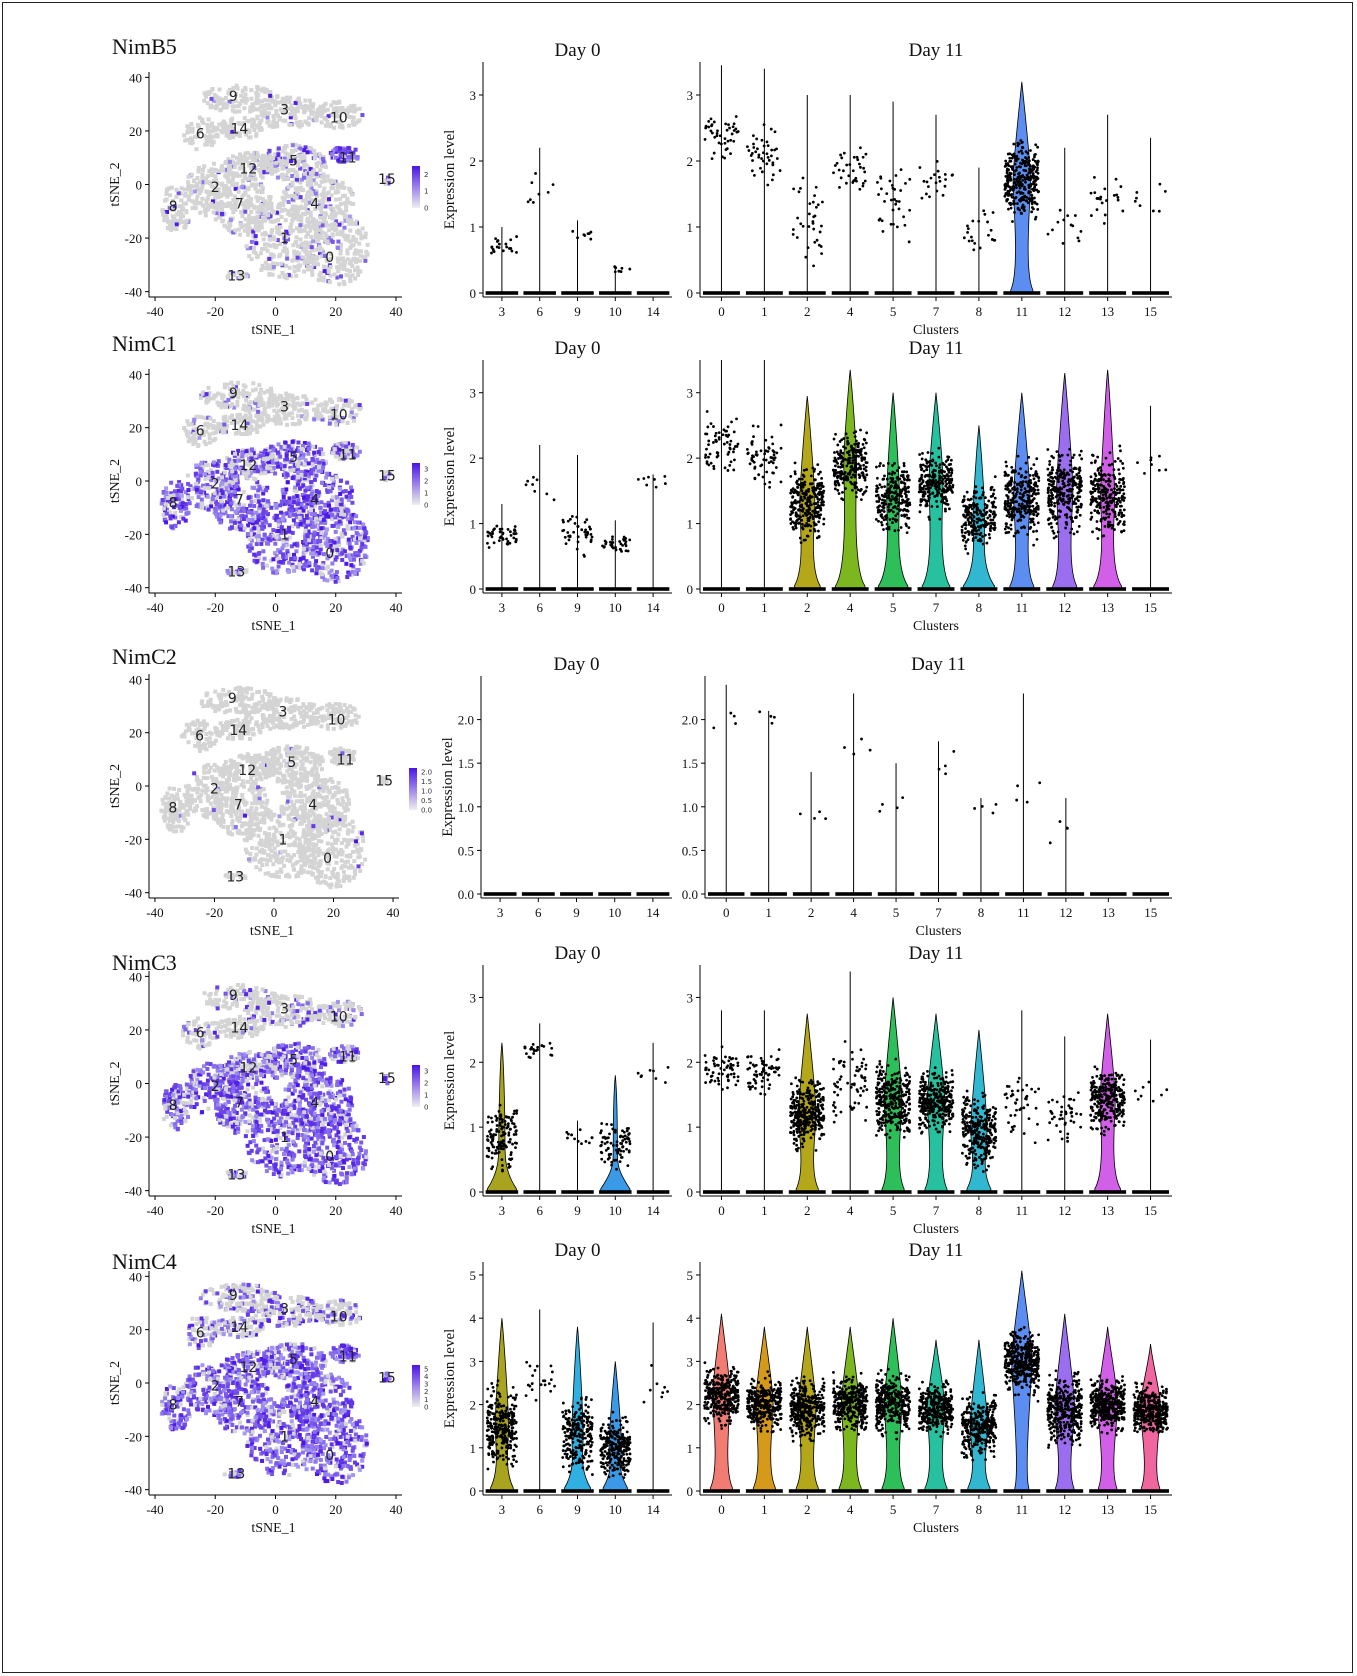 The width and height of the screenshot is (1357, 1676). Describe the element at coordinates (450, 477) in the screenshot. I see `violin-y-axis-label: Expression level` at that location.